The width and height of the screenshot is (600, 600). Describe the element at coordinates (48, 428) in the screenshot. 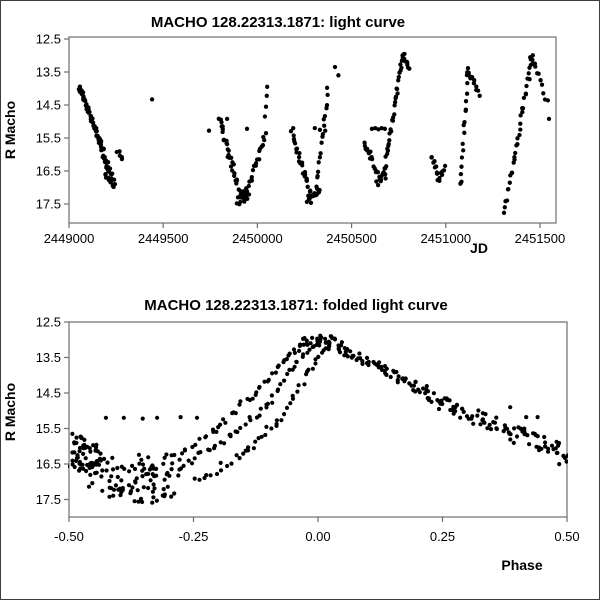

I see `y-tick-label: 15.5` at that location.